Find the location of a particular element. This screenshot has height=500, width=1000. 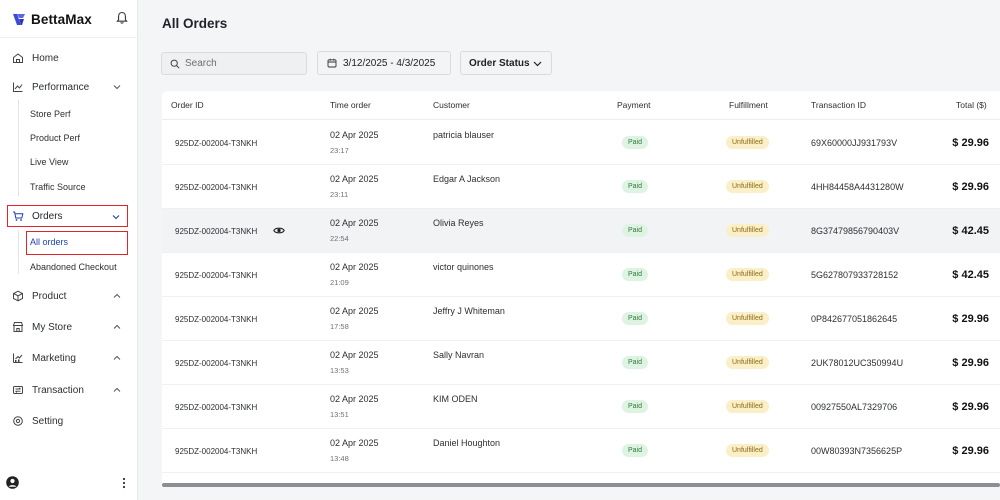

sidebar-item-label: Transaction is located at coordinates (58, 390).